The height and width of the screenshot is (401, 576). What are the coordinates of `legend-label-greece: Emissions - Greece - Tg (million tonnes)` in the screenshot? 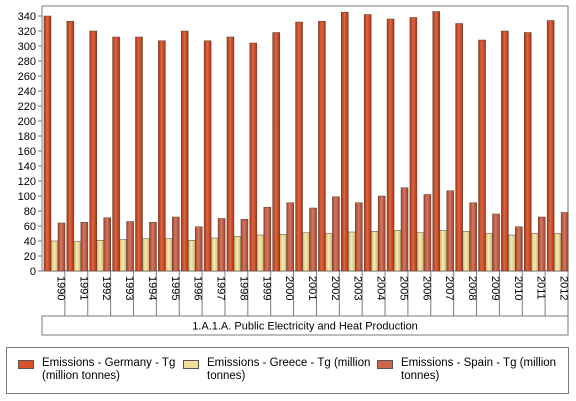 It's located at (289, 369).